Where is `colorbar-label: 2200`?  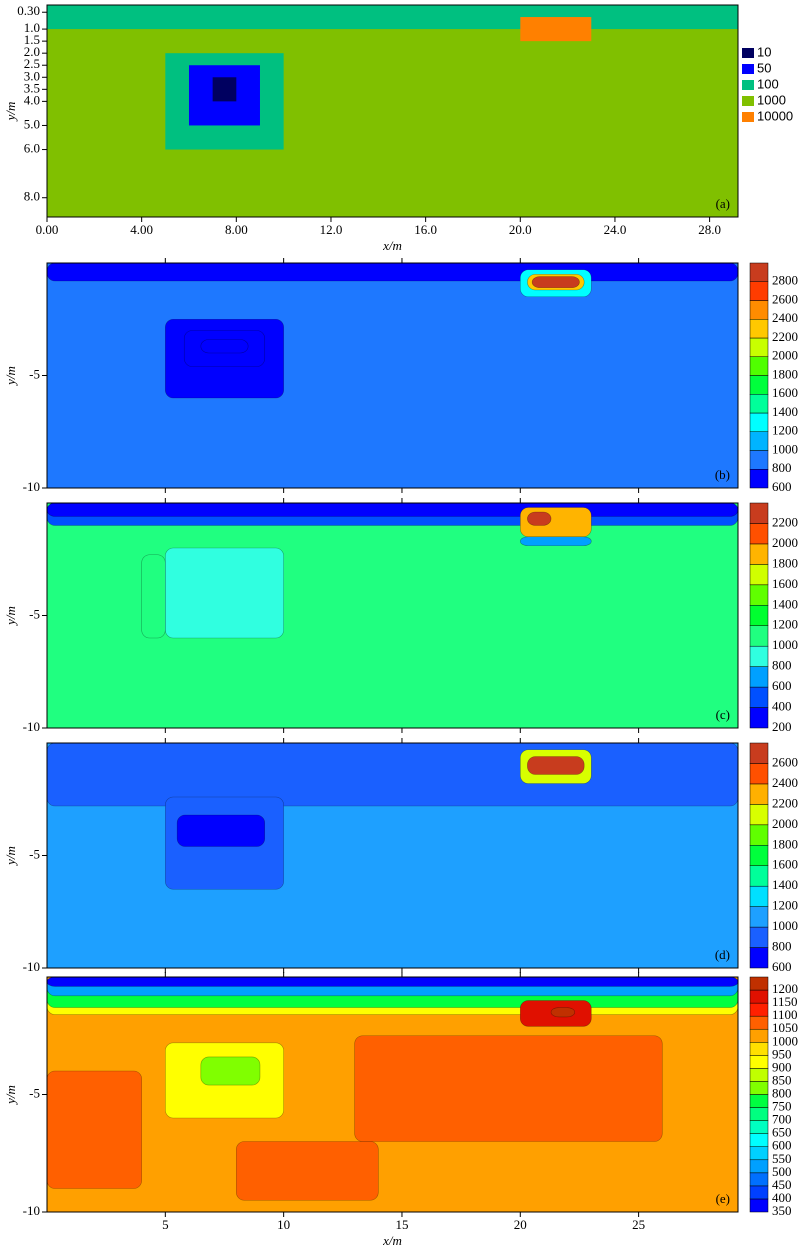 colorbar-label: 2200 is located at coordinates (785, 336).